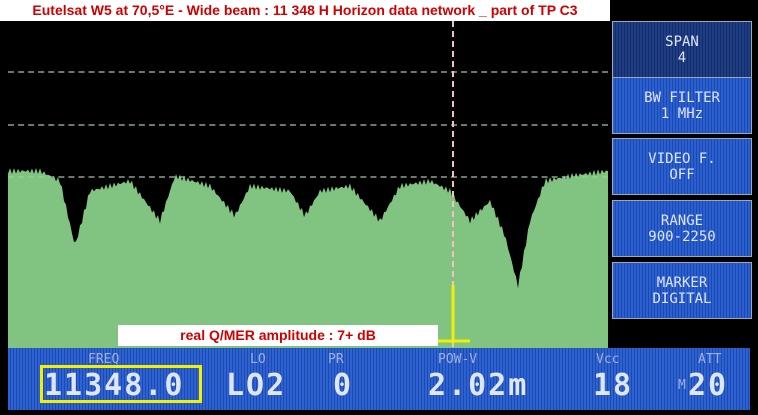  What do you see at coordinates (682, 113) in the screenshot?
I see `softkey-value: 1 MHz` at bounding box center [682, 113].